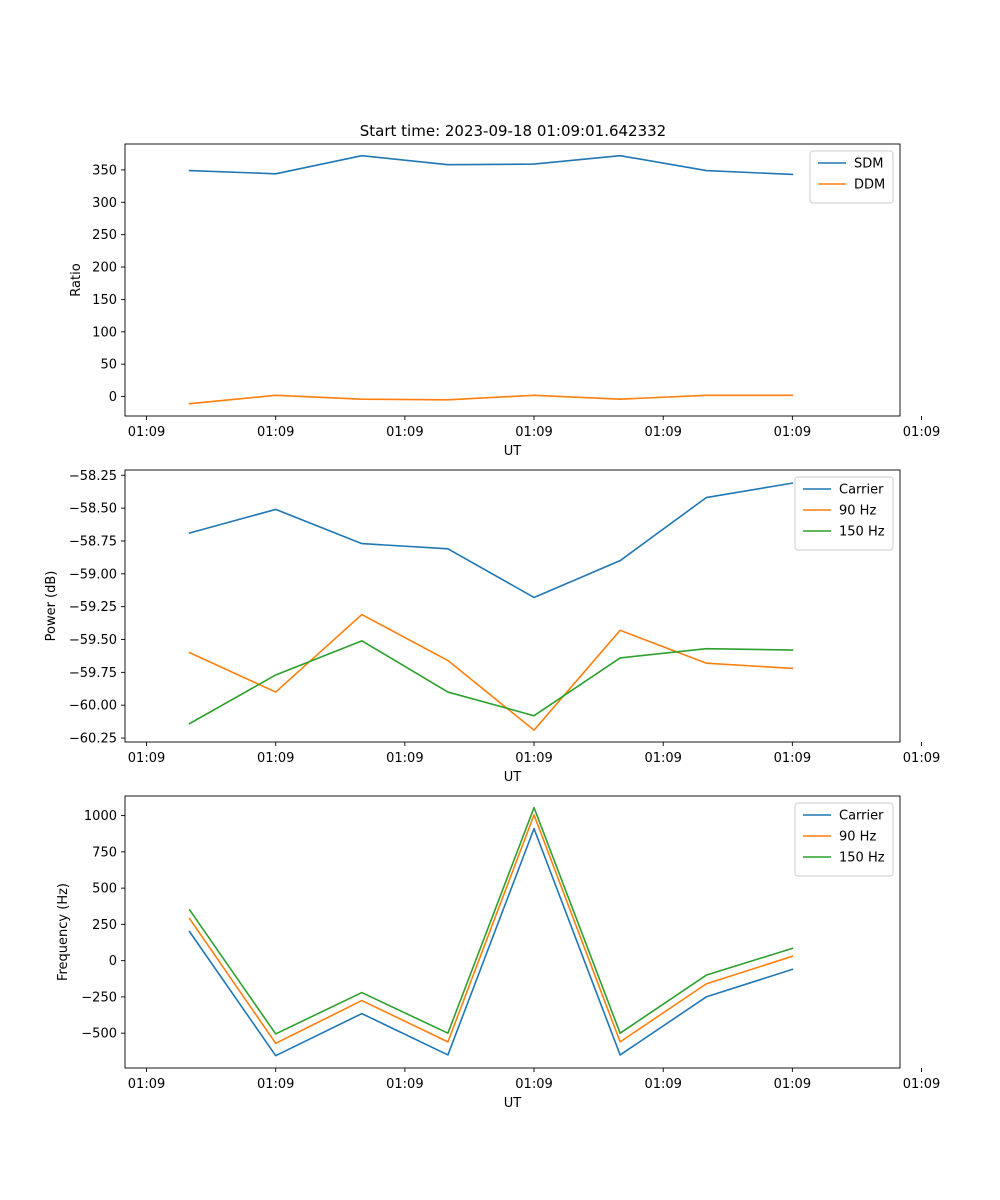 The width and height of the screenshot is (1000, 1200). What do you see at coordinates (51, 606) in the screenshot?
I see `y-axis-label: Power (dB)` at bounding box center [51, 606].